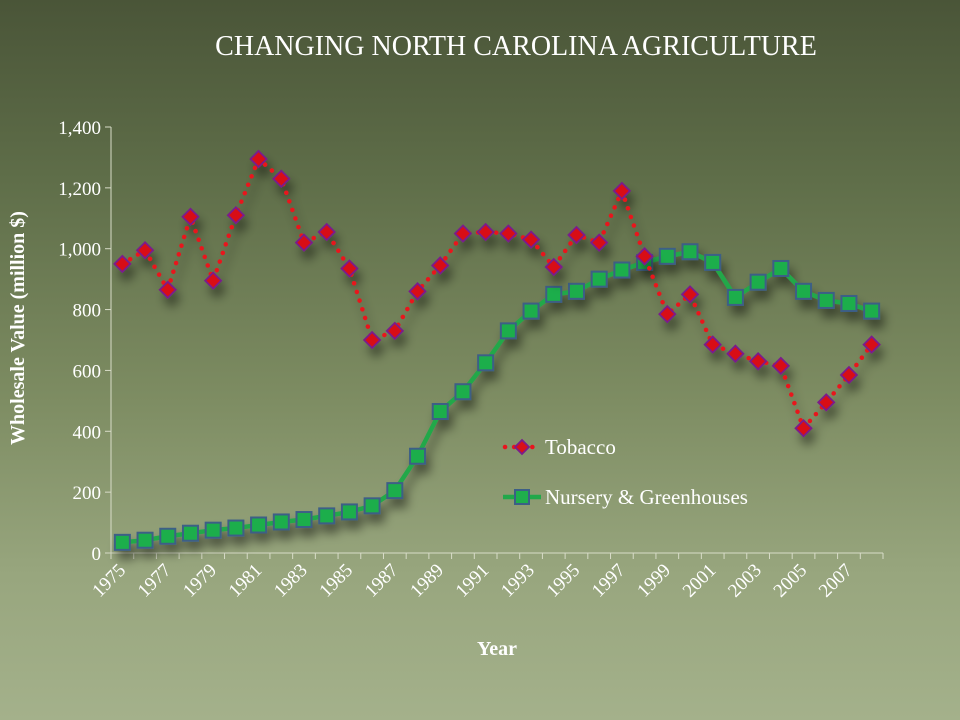 The image size is (960, 720). What do you see at coordinates (18, 328) in the screenshot?
I see `y-axis-title: Wholesale Value (million $)` at bounding box center [18, 328].